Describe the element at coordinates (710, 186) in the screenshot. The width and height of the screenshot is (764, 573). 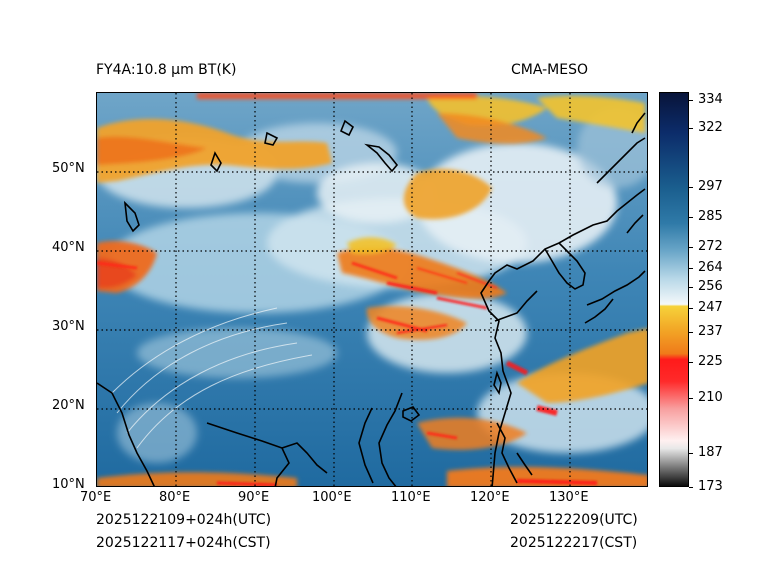
I see `colorbar-tick-label: 297` at that location.